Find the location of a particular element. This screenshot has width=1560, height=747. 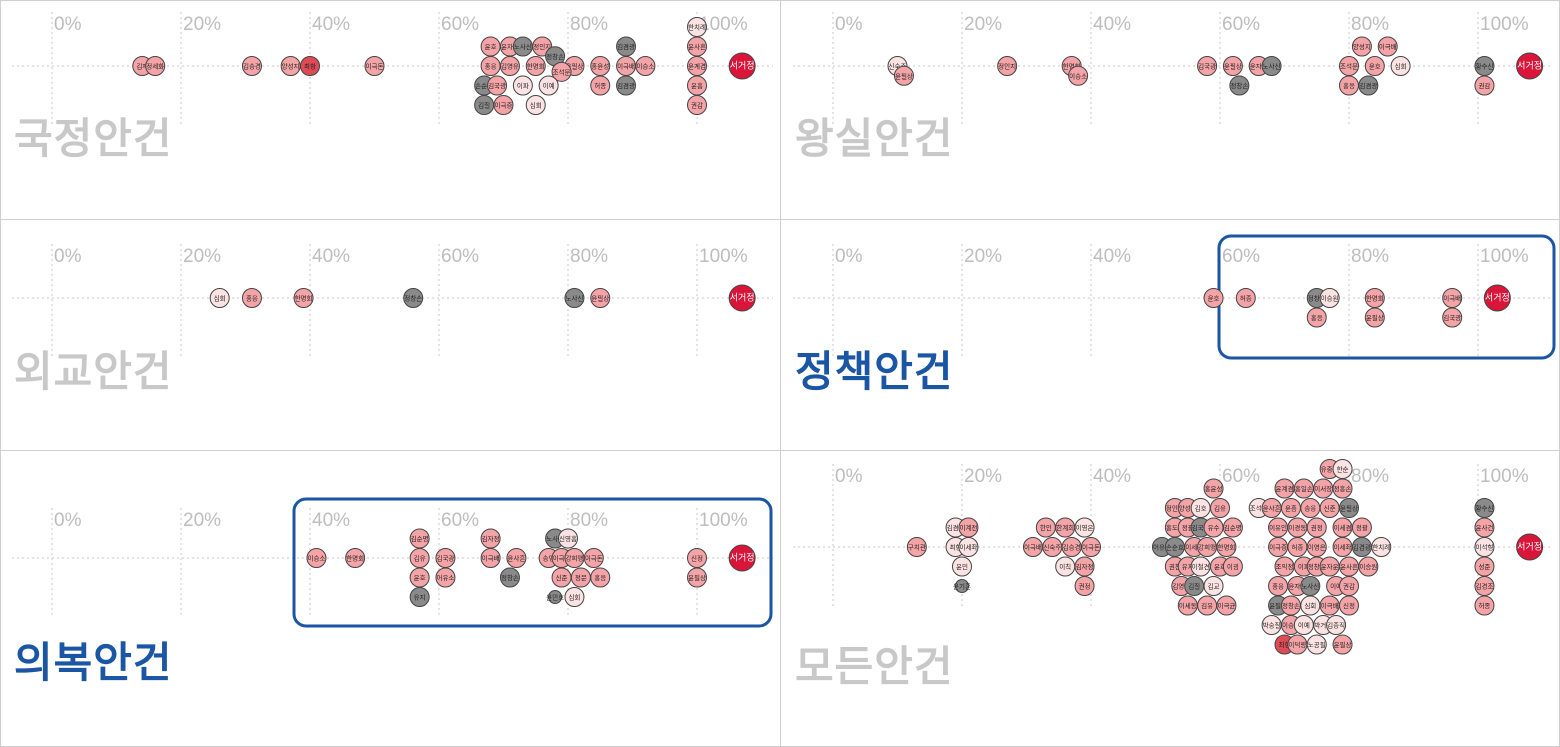

data-point: 유수 is located at coordinates (1213, 527).